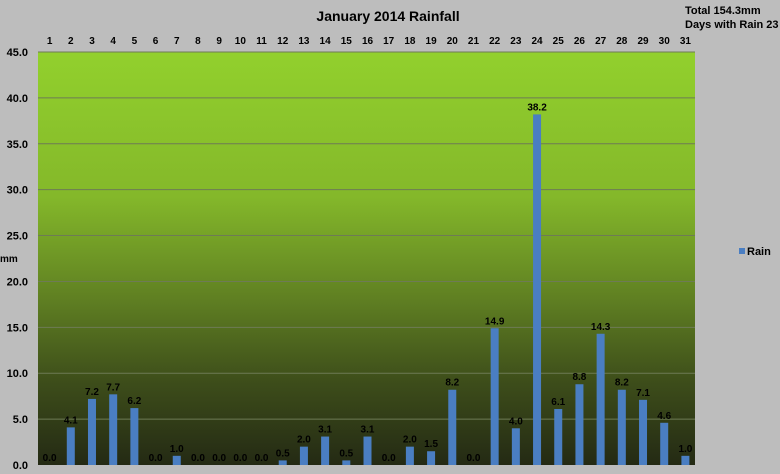  Describe the element at coordinates (17, 191) in the screenshot. I see `y-tick-label: 30.0` at that location.